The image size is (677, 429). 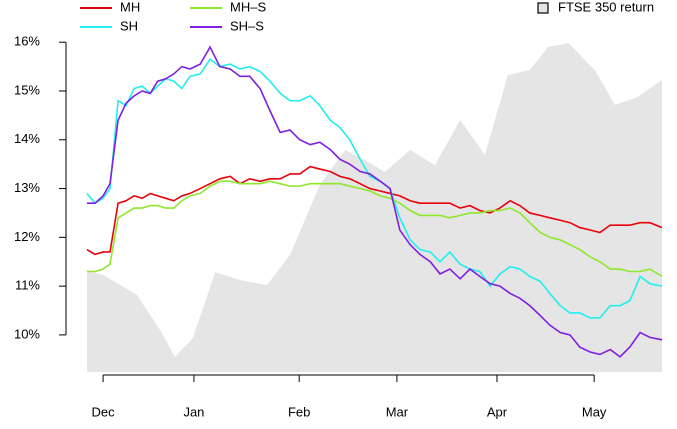 What do you see at coordinates (497, 411) in the screenshot?
I see `x-tick-label: Apr` at bounding box center [497, 411].